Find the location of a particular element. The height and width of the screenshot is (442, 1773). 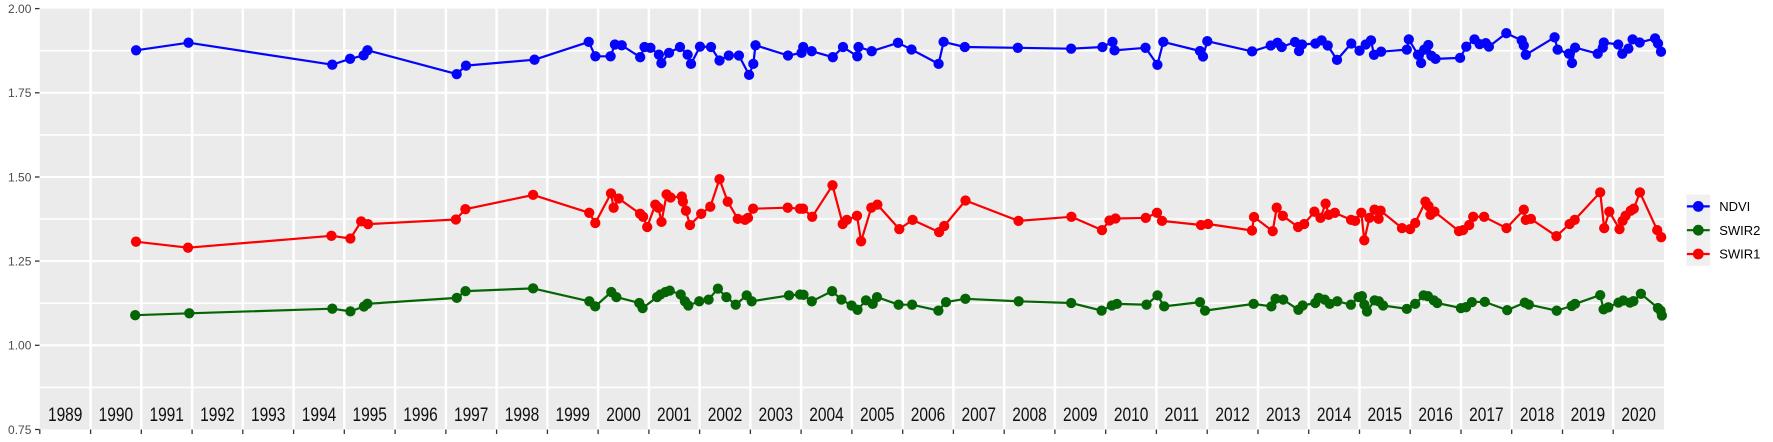

svg-text: 1997 is located at coordinates (471, 415).